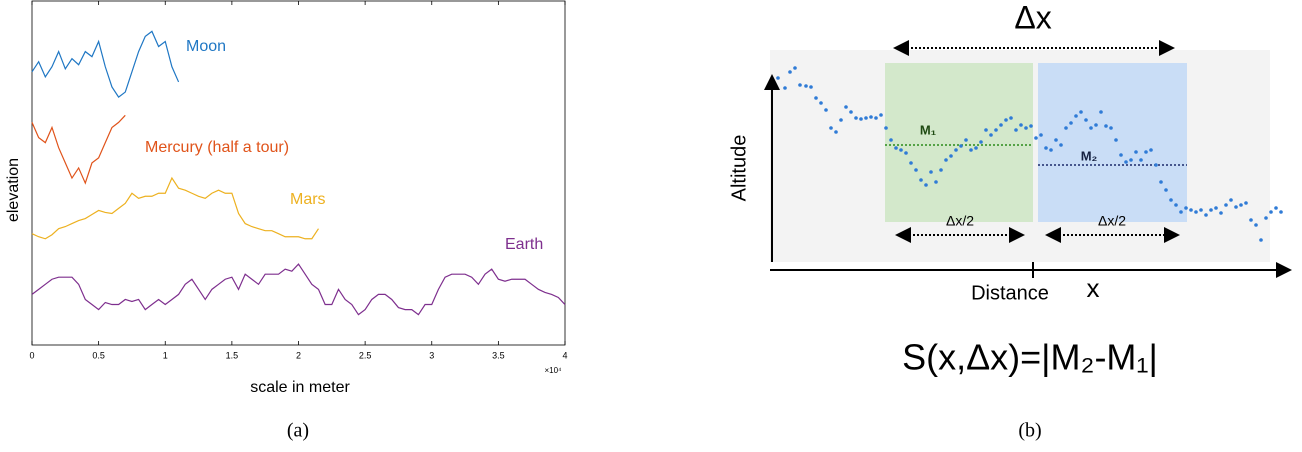  Describe the element at coordinates (1030, 357) in the screenshot. I see `formula: S(x,Δx)=|M₂-M₁|` at that location.